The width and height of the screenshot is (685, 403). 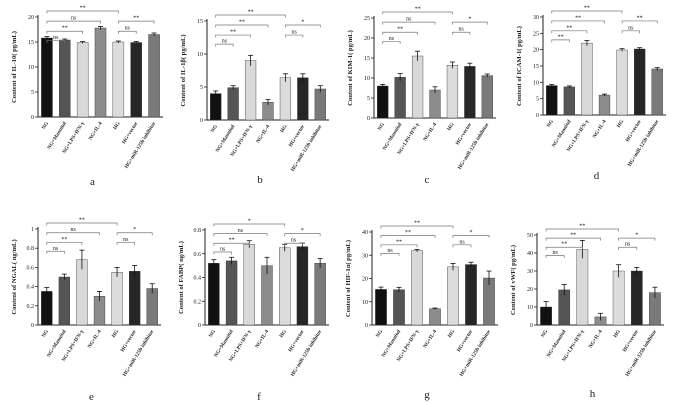 What do you see at coordinates (259, 397) in the screenshot?
I see `panel-letter: f` at bounding box center [259, 397].